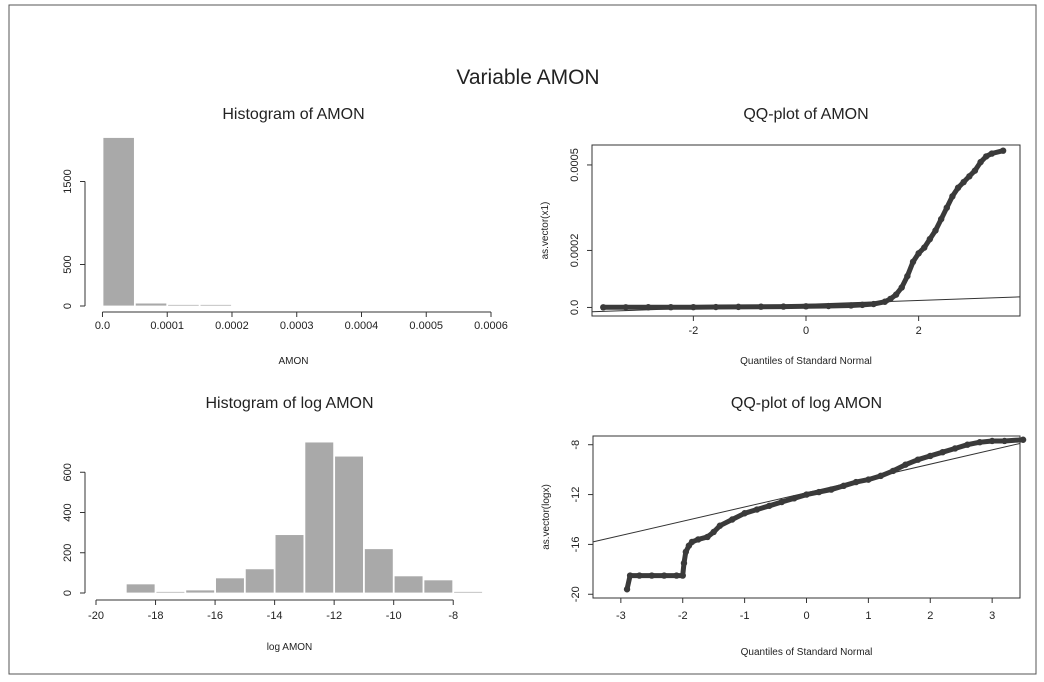  Describe the element at coordinates (232, 326) in the screenshot. I see `x-tick-label: 0.0002` at that location.